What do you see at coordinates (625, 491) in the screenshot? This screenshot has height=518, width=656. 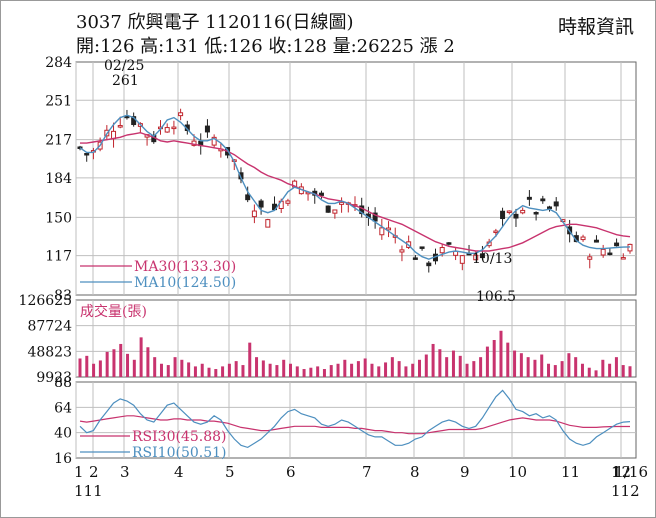 I see `x-year-label-end: 112` at bounding box center [625, 491].